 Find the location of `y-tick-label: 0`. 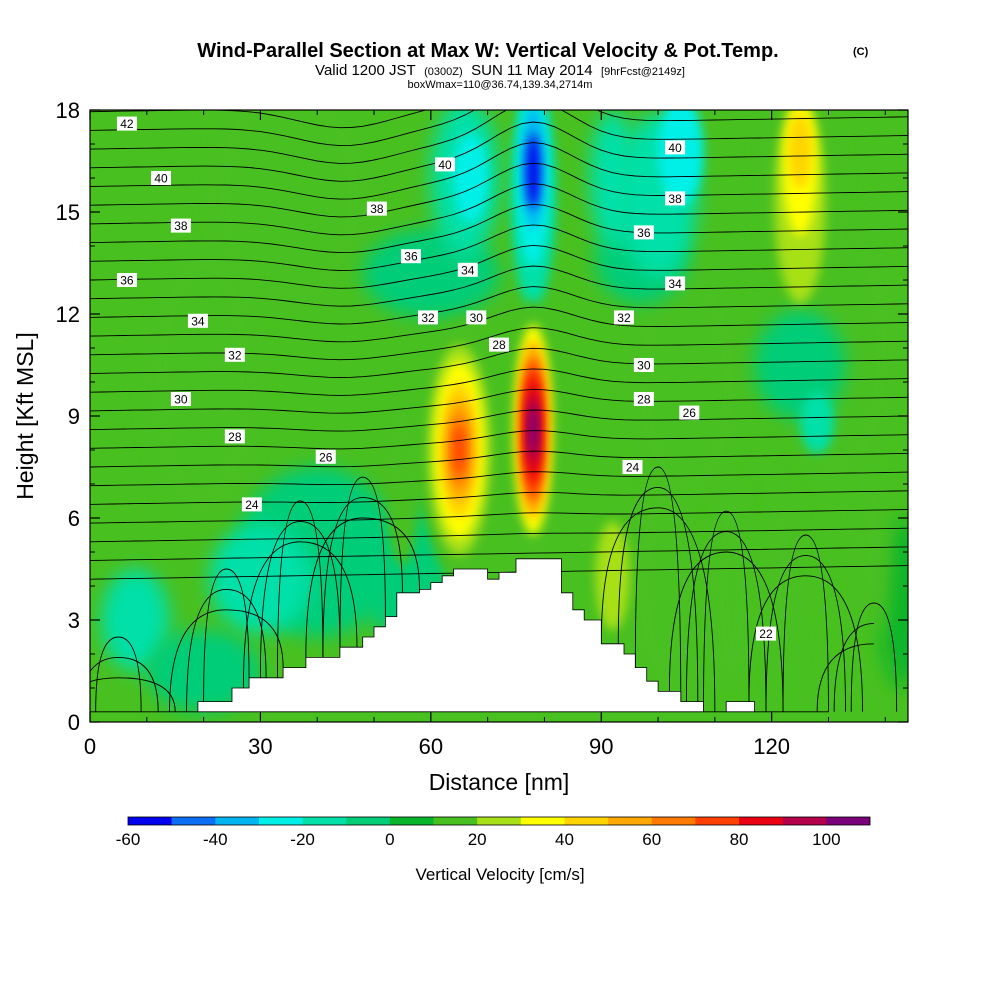

y-tick-label: 0 is located at coordinates (74, 722).